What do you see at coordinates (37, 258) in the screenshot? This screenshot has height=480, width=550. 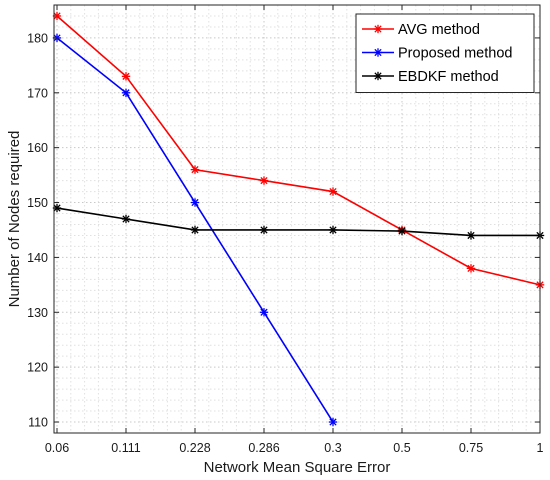 I see `y-tick-label: 140` at bounding box center [37, 258].